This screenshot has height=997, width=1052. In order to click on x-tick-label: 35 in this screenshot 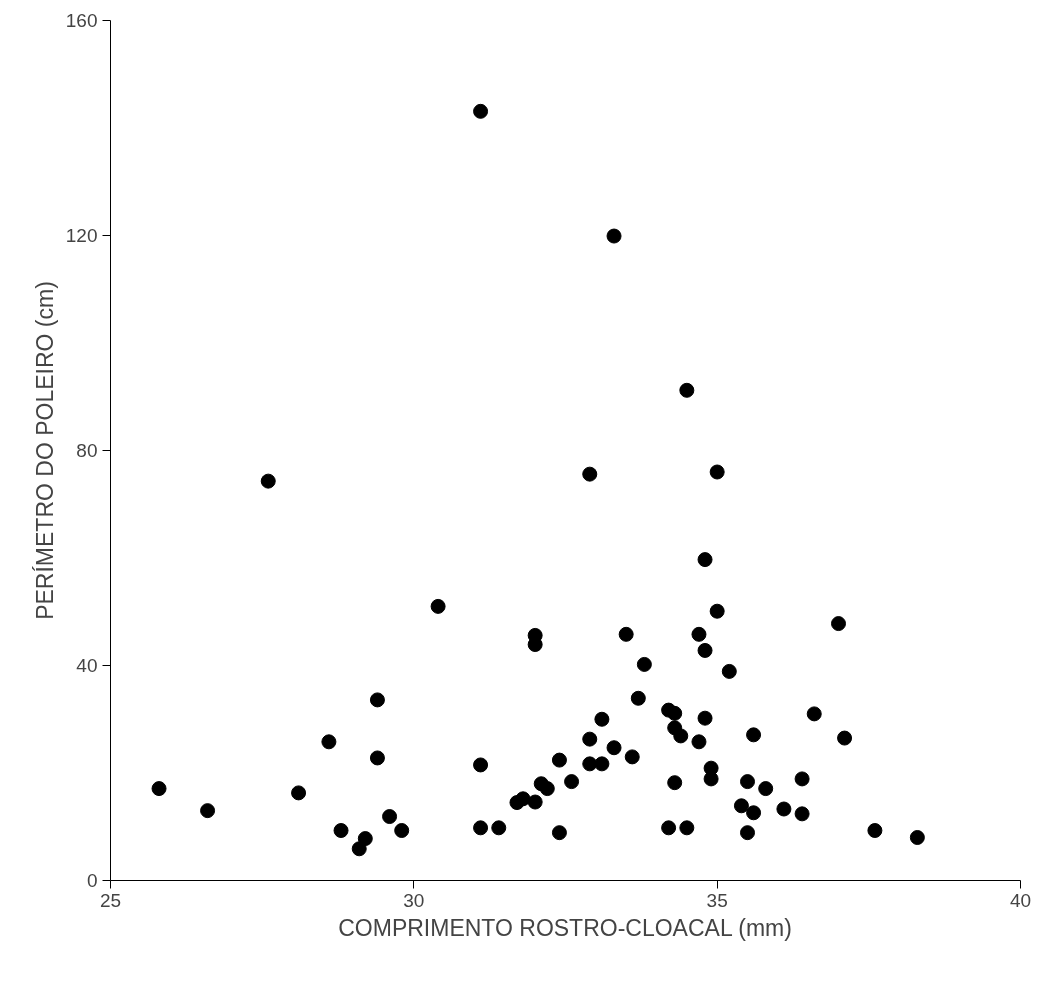, I will do `click(717, 900)`.